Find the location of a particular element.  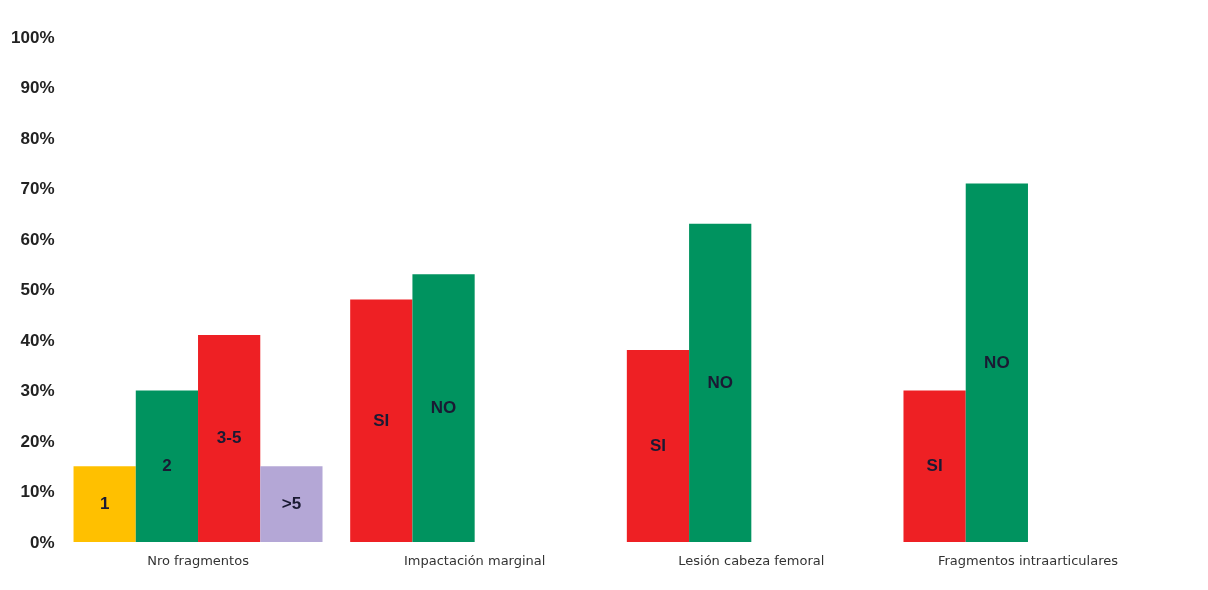

series-label: 2 is located at coordinates (167, 466).